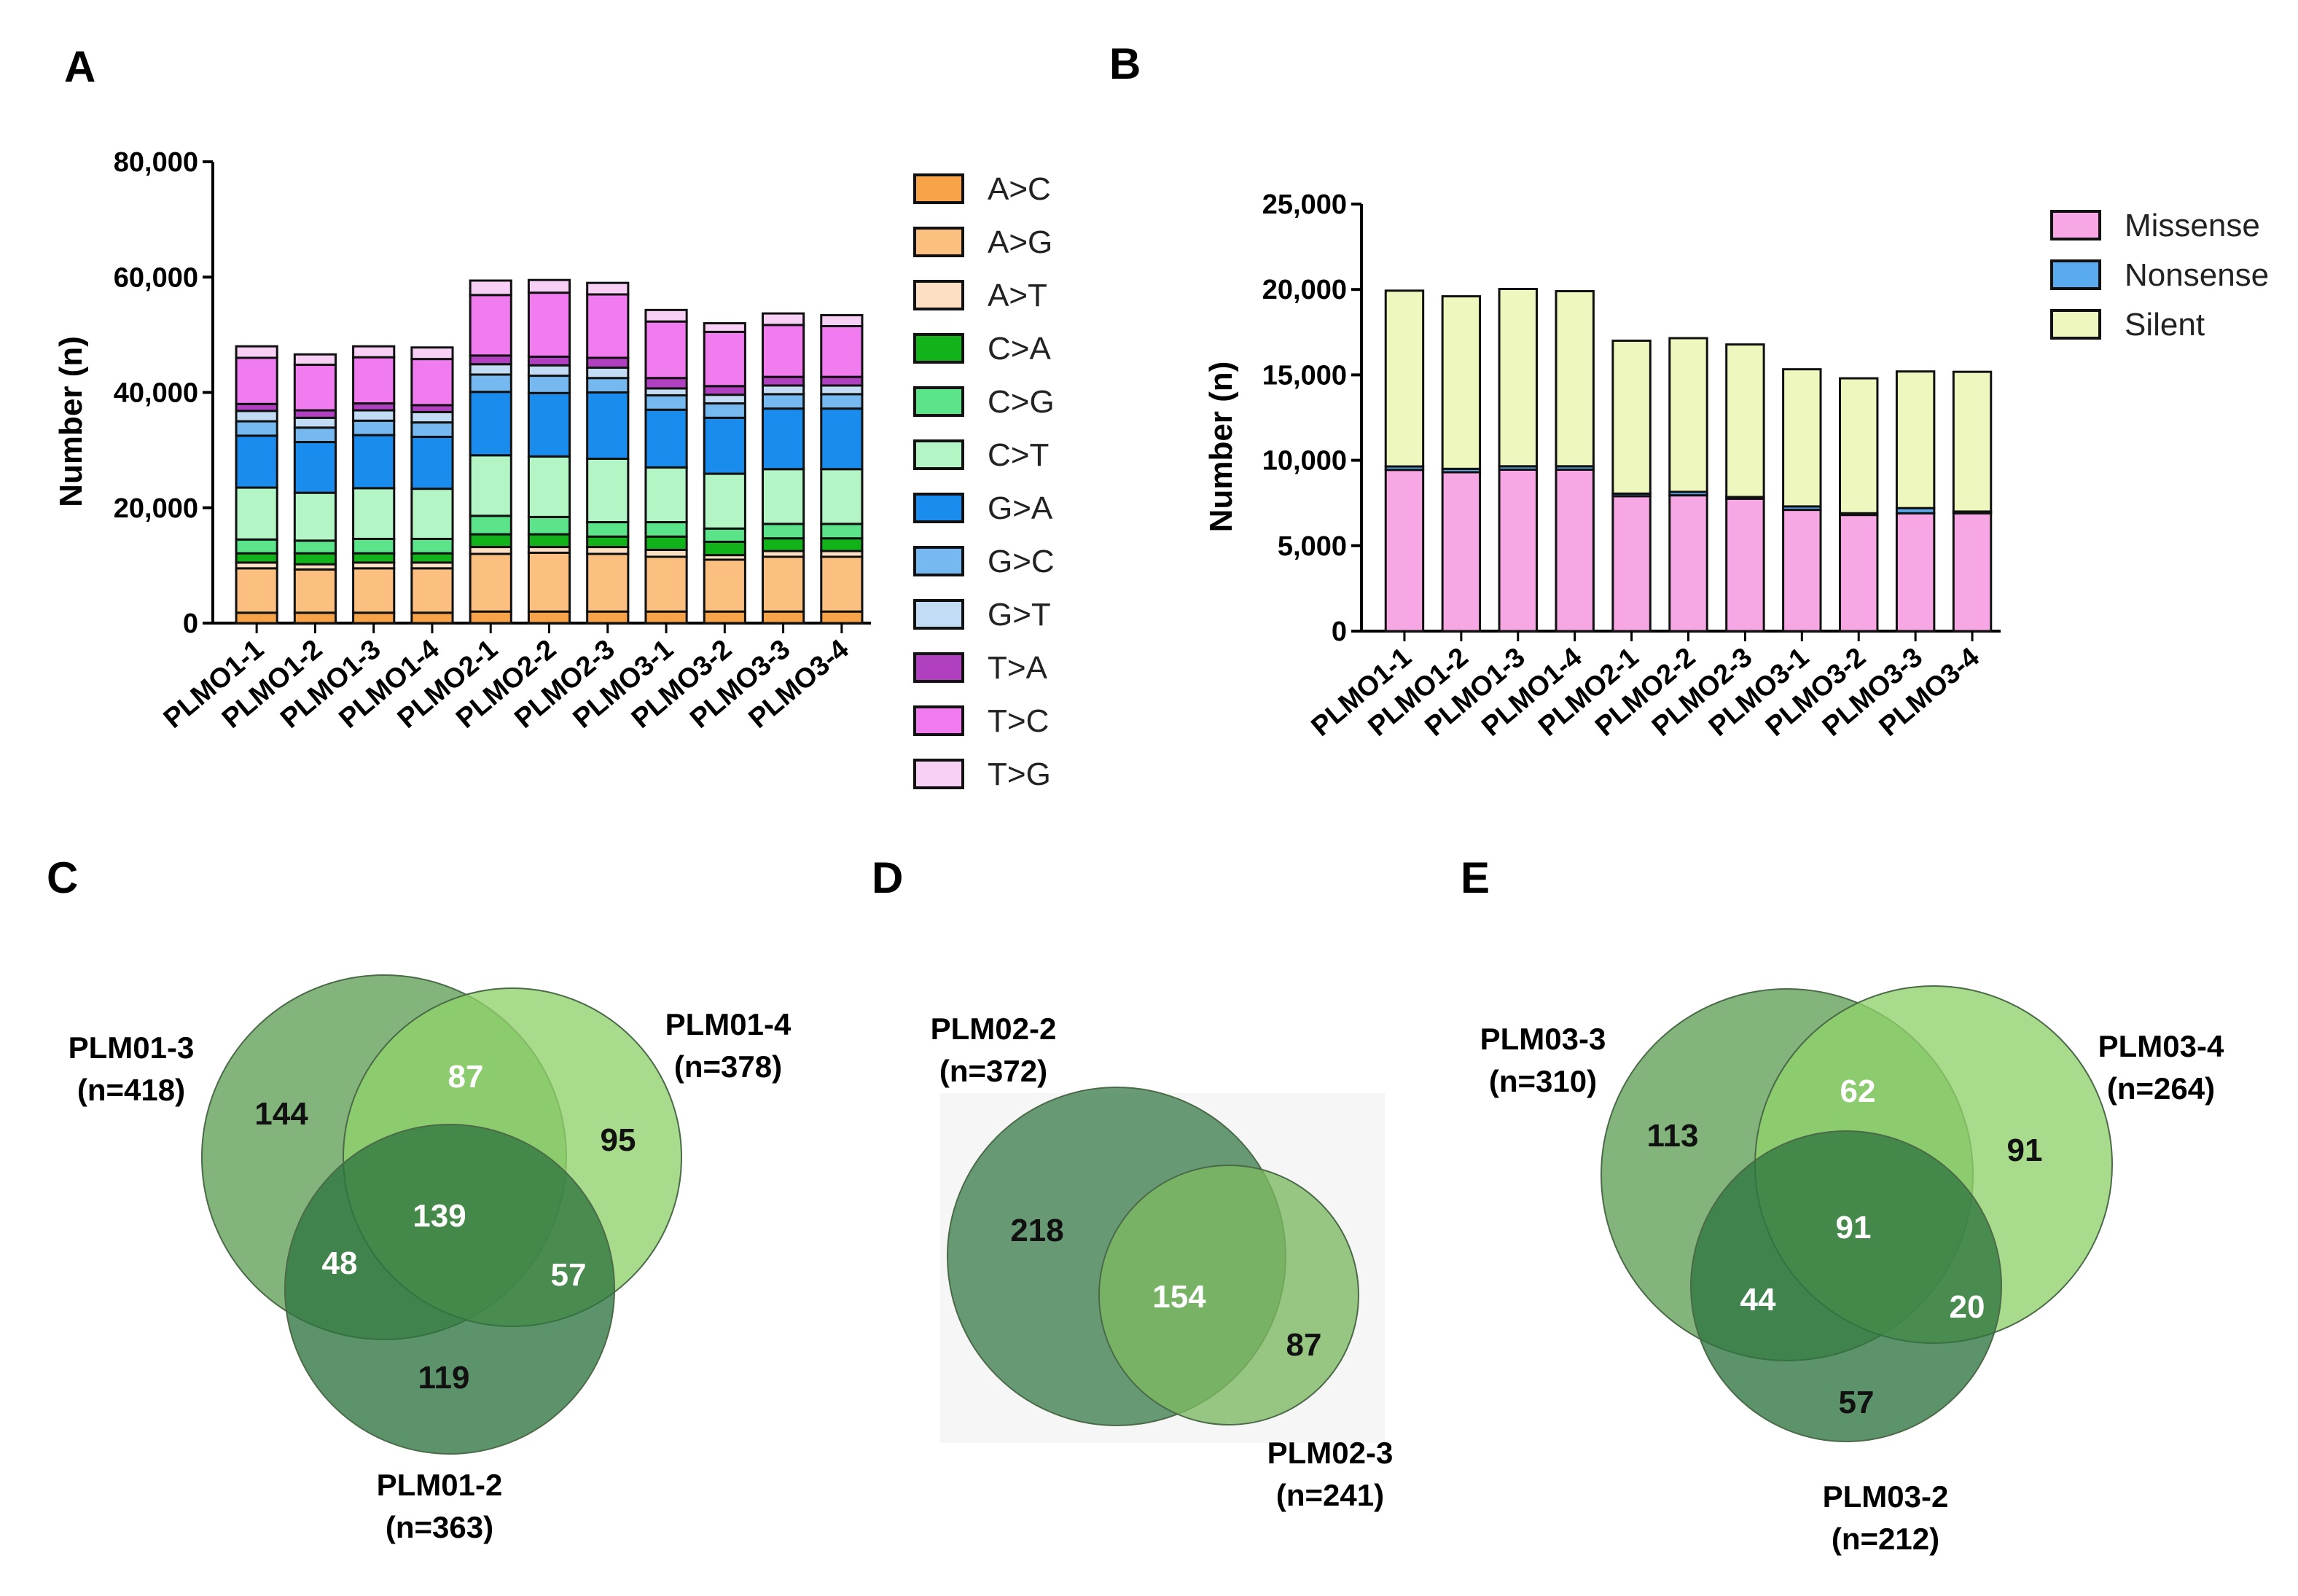 This screenshot has height=1596, width=2298. I want to click on venn-set-name: PLM03-3, so click(1543, 1039).